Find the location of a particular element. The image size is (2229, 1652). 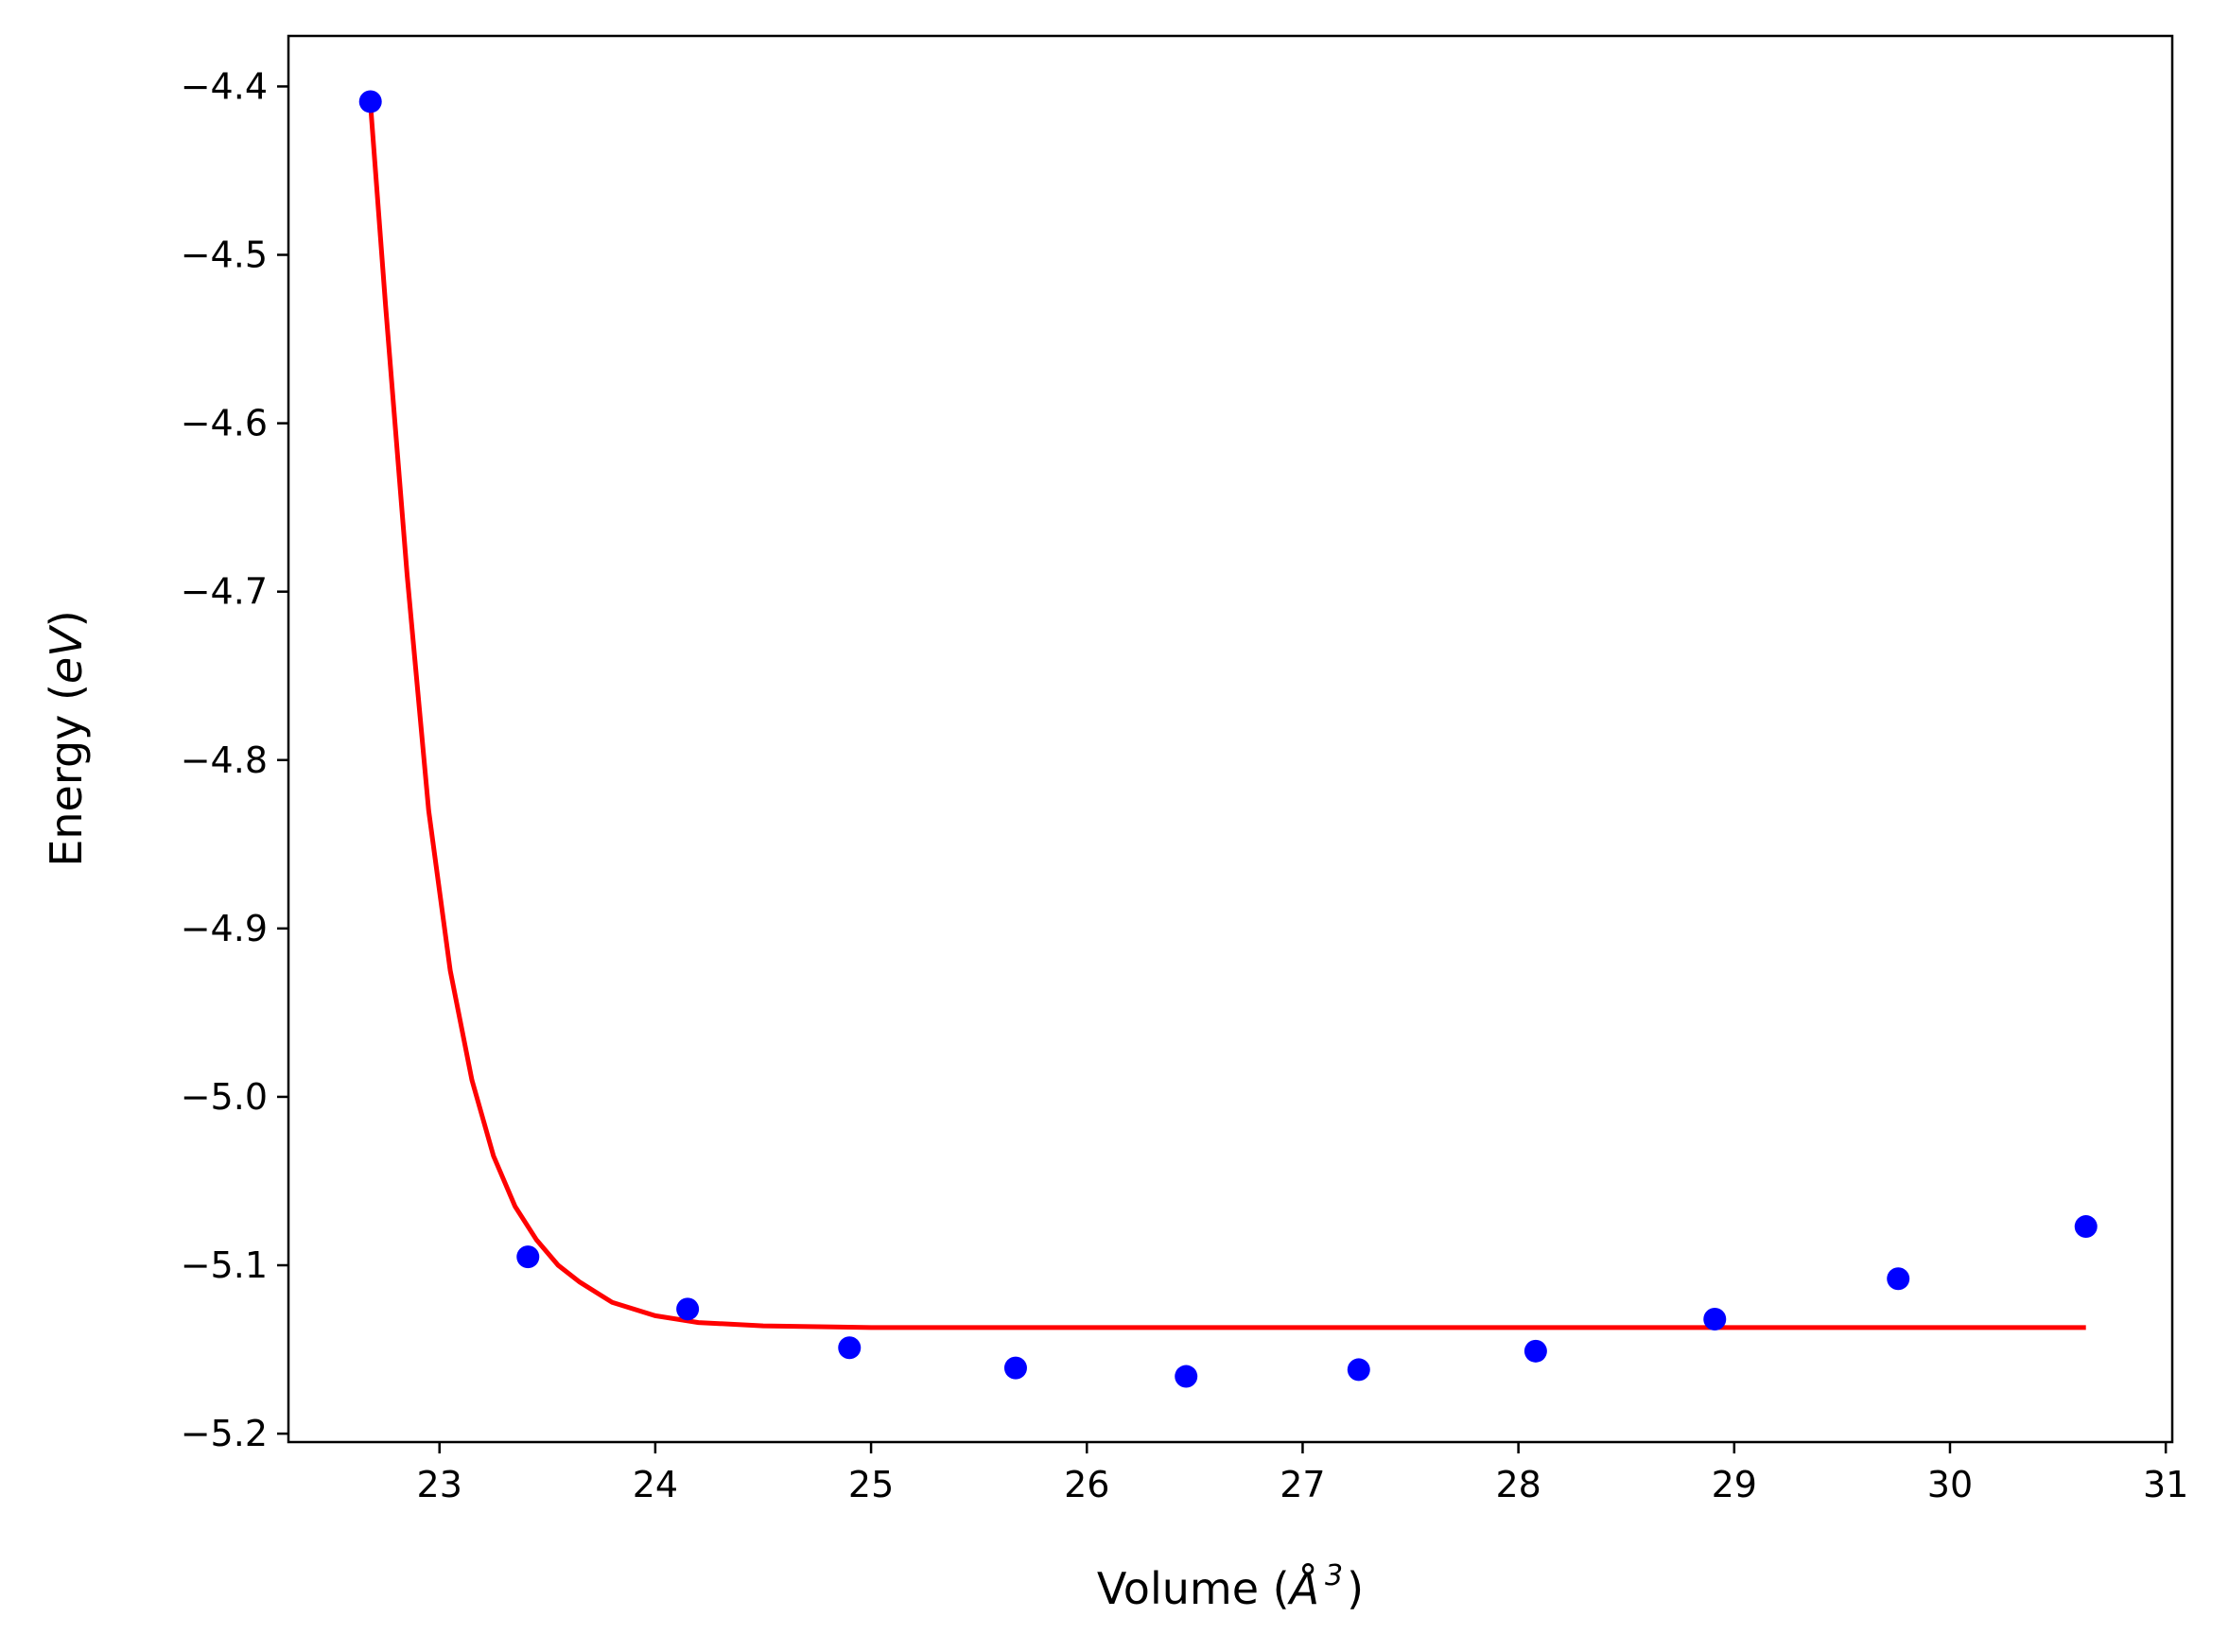

x-tick-label: 28 is located at coordinates (1518, 1485).